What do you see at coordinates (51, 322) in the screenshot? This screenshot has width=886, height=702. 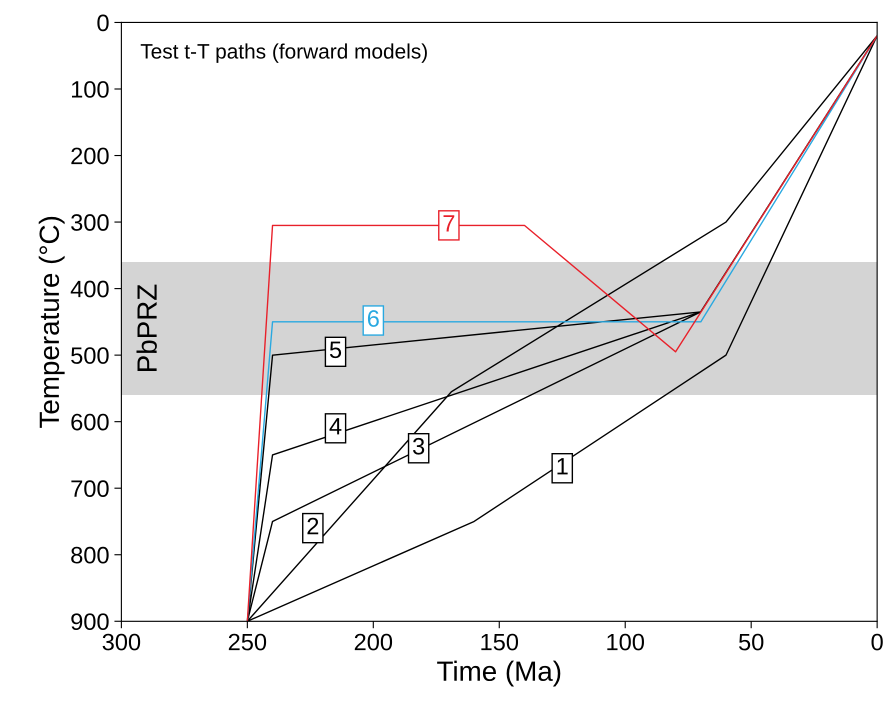 I see `y-axis-title: Temperature (°C)` at bounding box center [51, 322].